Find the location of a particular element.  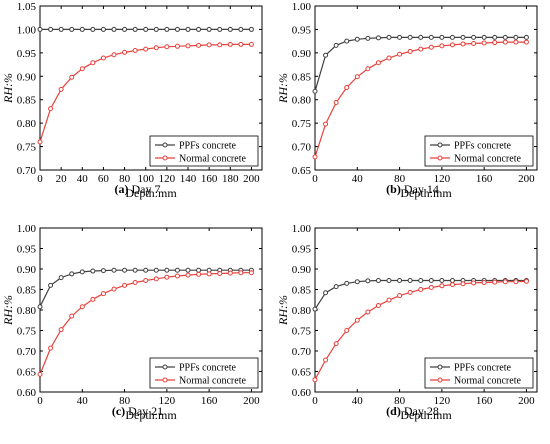

x-tick-label: 80 is located at coordinates (125, 401).